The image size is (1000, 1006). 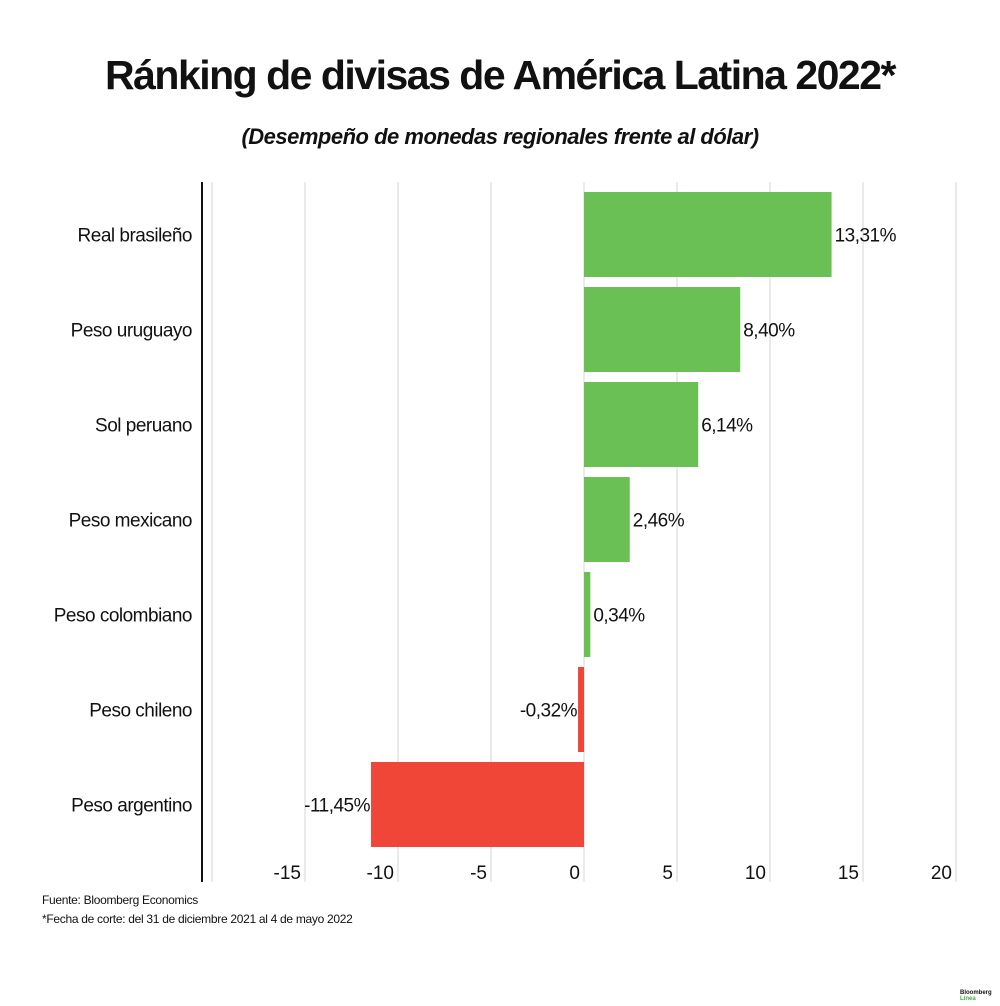 I want to click on category-label: Real brasileño, so click(x=135, y=236).